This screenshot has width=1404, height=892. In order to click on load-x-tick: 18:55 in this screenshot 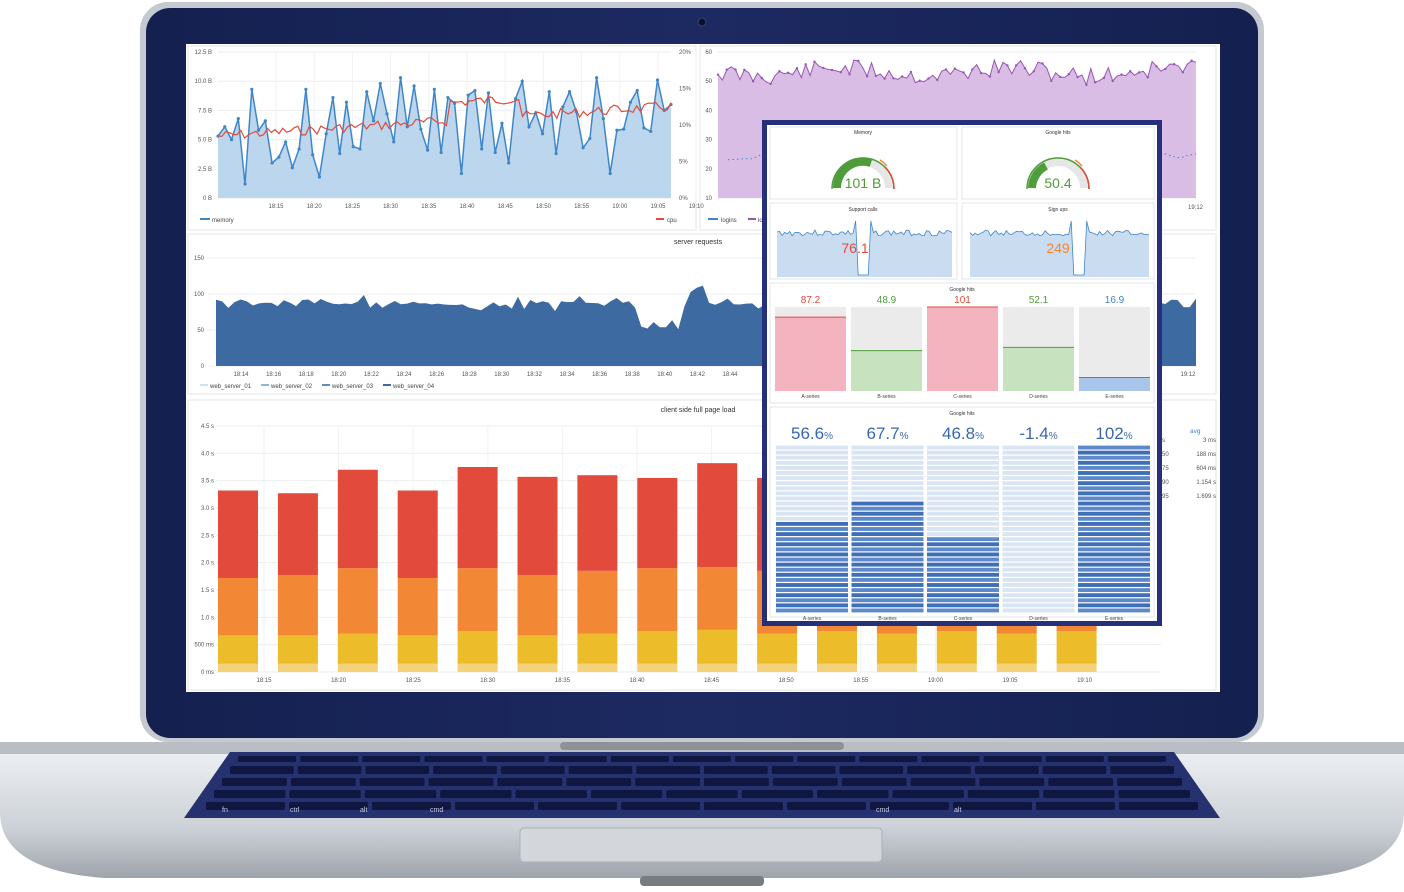, I will do `click(861, 681)`.